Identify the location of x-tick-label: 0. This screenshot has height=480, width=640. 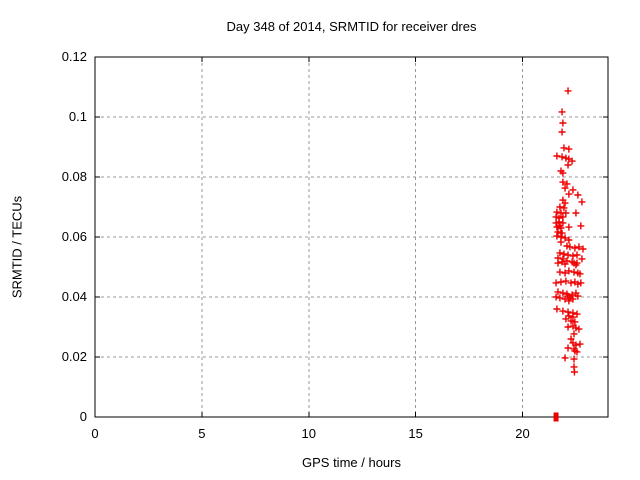
(94, 433).